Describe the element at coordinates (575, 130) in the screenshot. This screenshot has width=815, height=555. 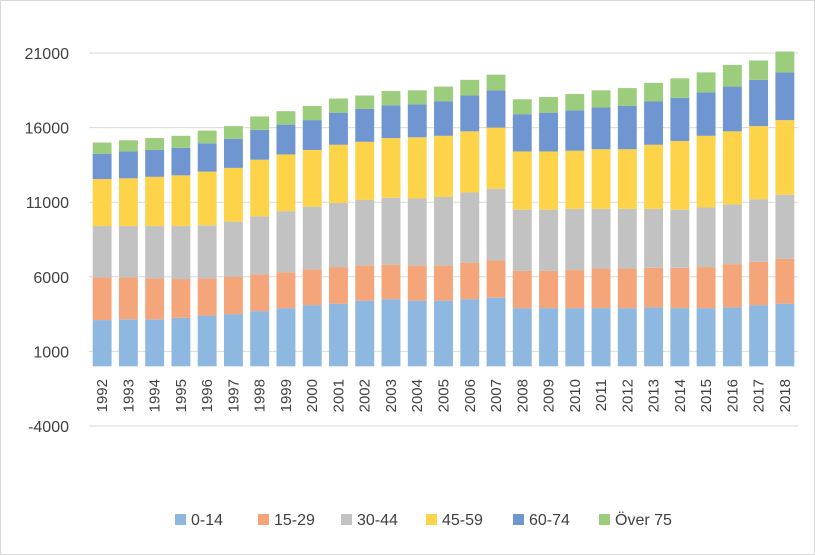
I see `bar-60-74-2010` at that location.